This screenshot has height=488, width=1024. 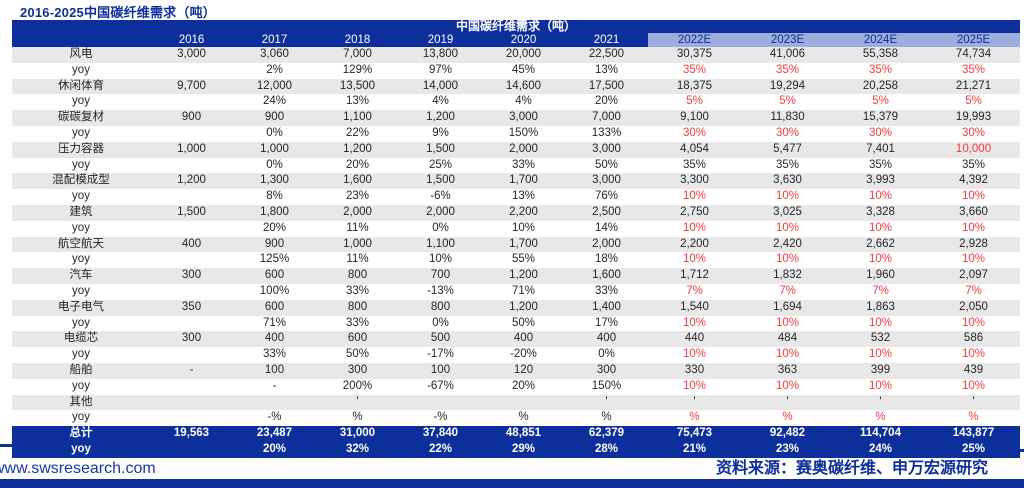 What do you see at coordinates (974, 197) in the screenshot?
I see `cell-2025E: 10%` at bounding box center [974, 197].